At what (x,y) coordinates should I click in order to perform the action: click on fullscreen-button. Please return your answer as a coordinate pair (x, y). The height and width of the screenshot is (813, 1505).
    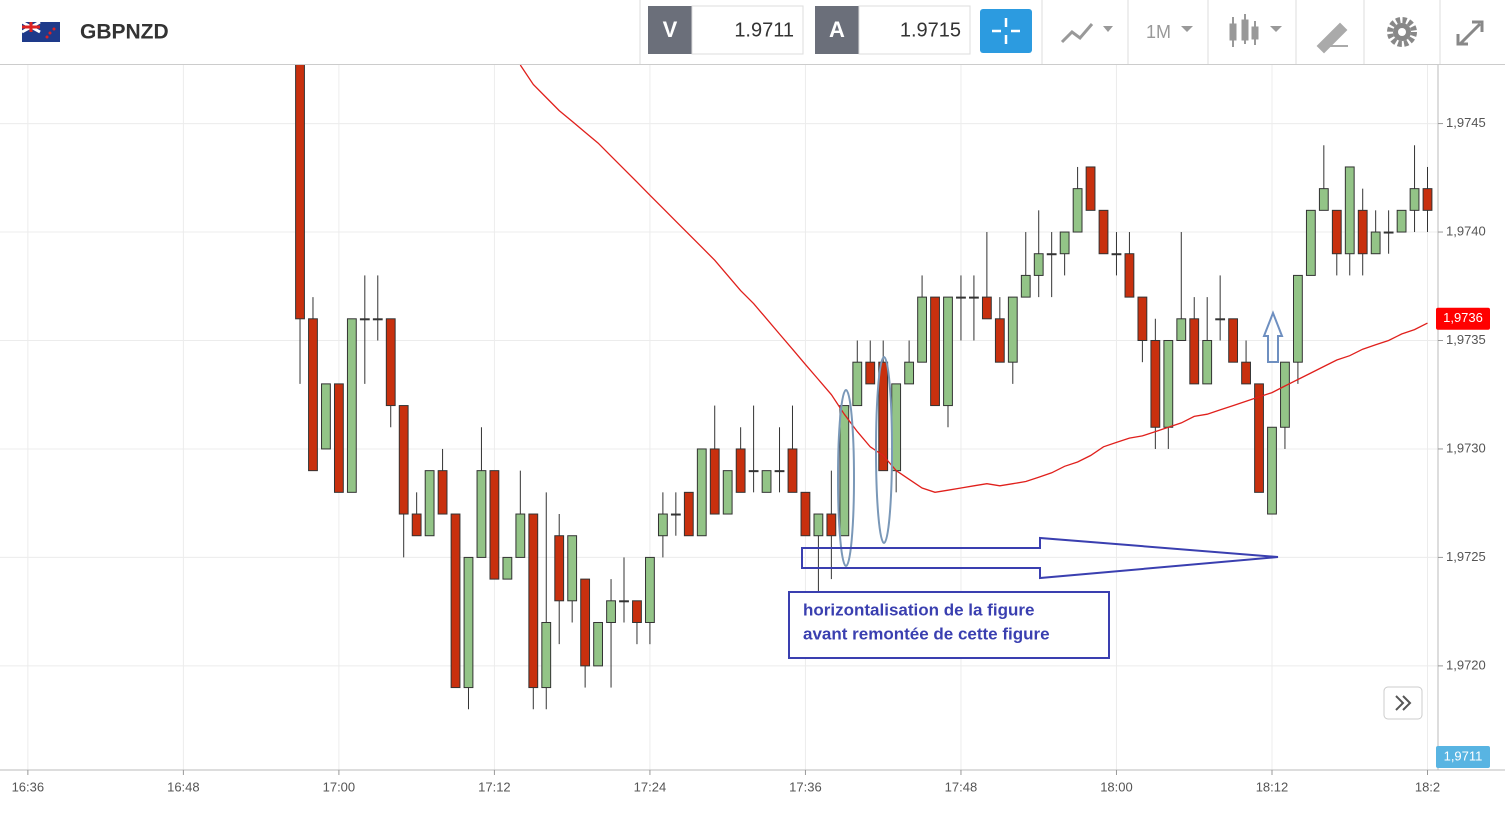
    Looking at the image, I should click on (1470, 33).